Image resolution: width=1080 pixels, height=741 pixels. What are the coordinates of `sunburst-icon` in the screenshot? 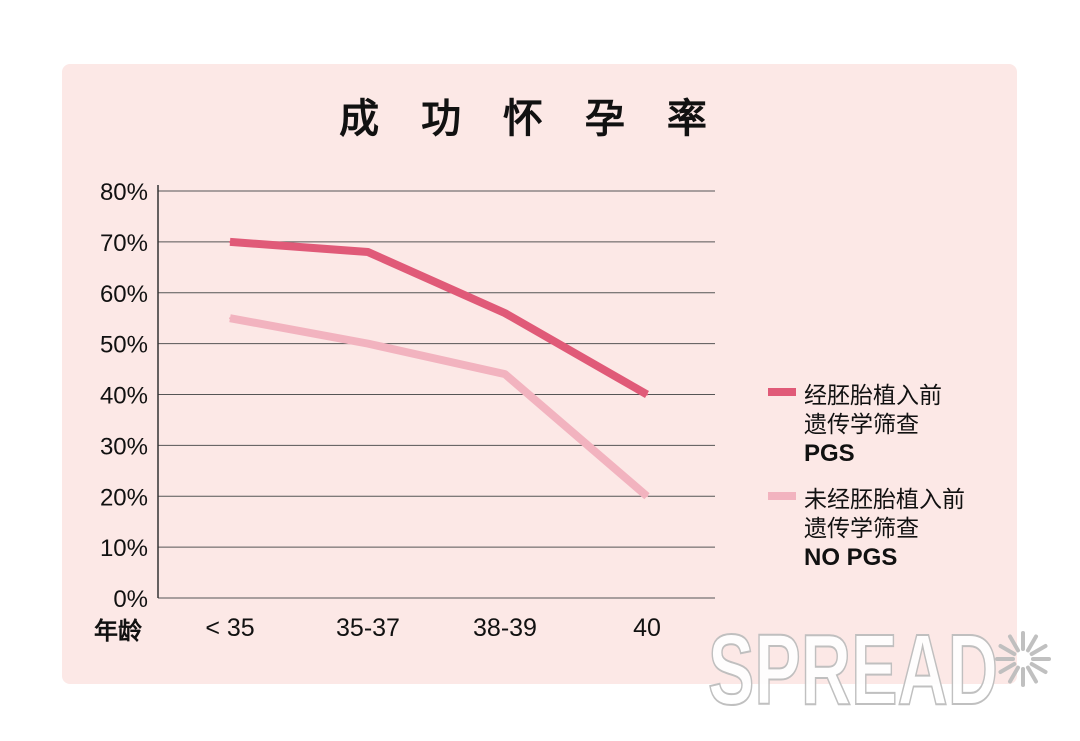 It's located at (1023, 659).